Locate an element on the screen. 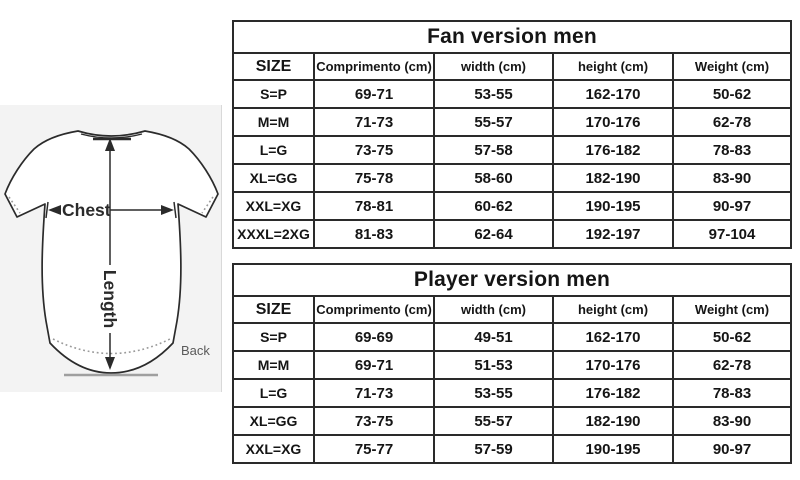 Image resolution: width=800 pixels, height=480 pixels. table-row: L=G 71-73 53-55 176-182 78-83 is located at coordinates (512, 393).